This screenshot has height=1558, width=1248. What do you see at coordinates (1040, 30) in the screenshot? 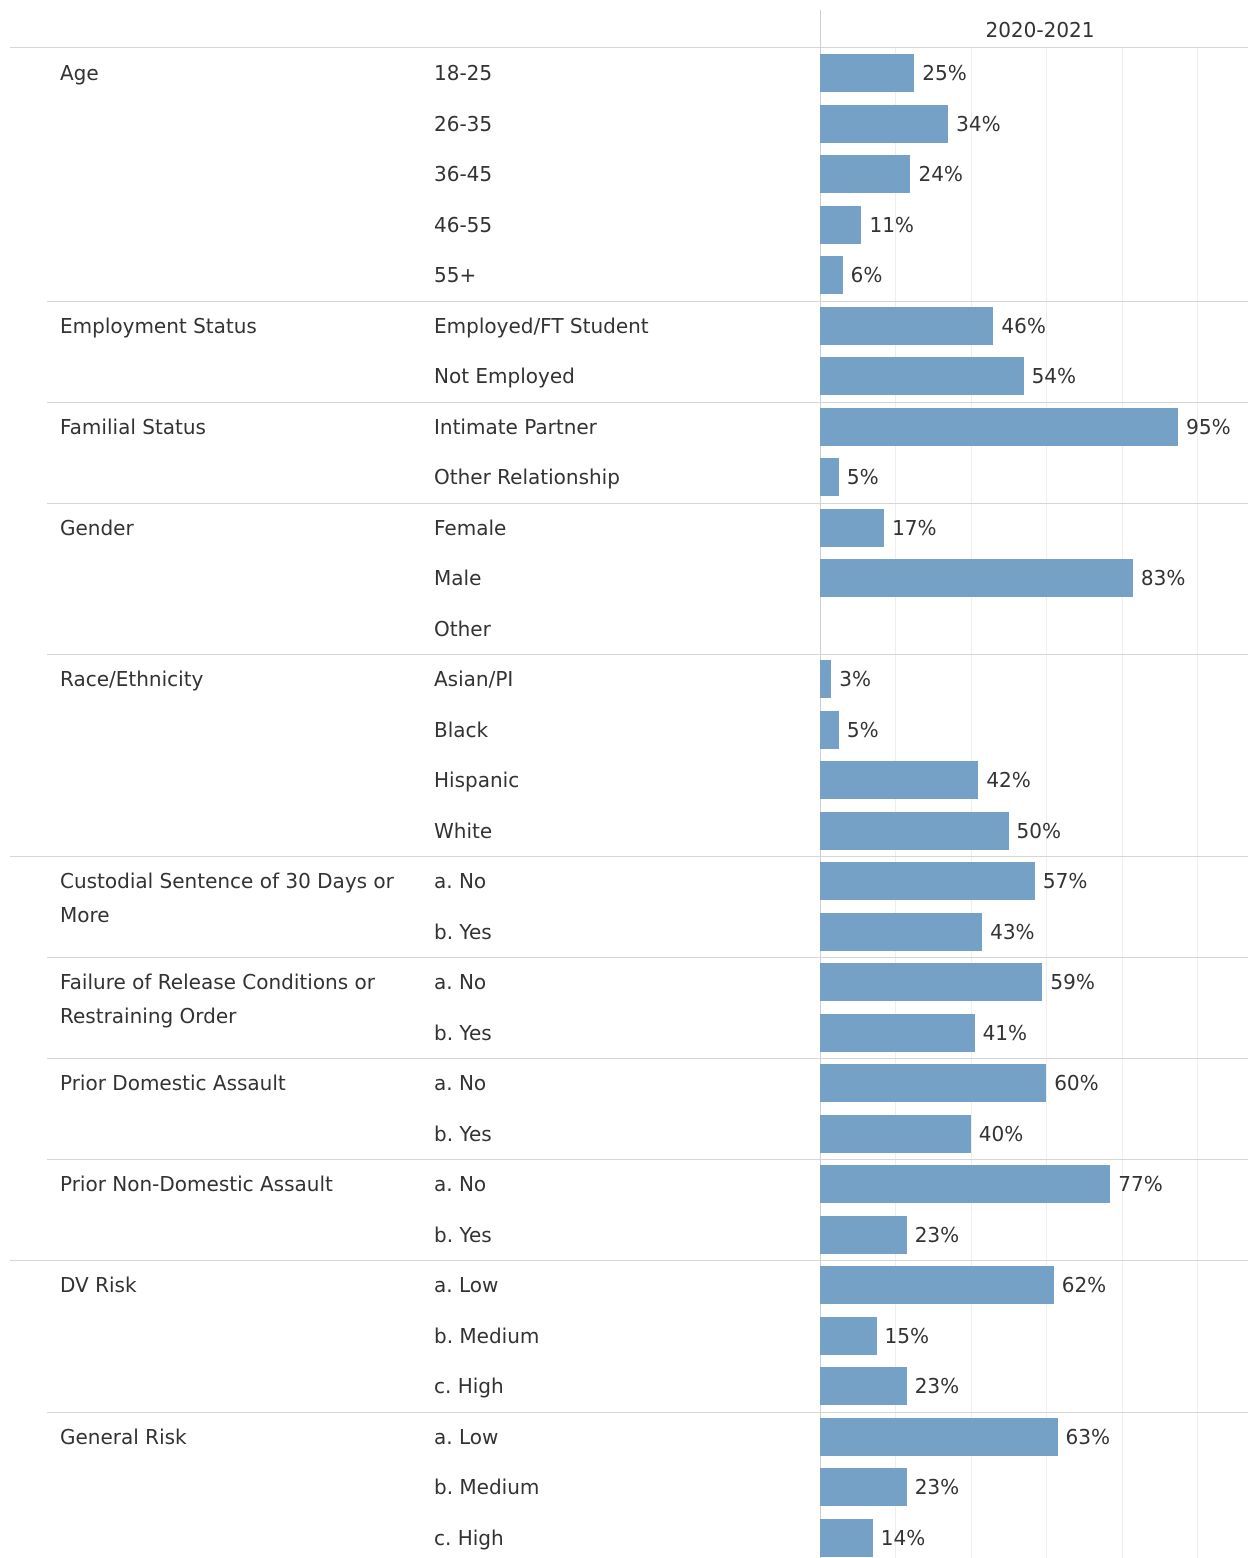
I see `column-header: 2020-2021` at bounding box center [1040, 30].